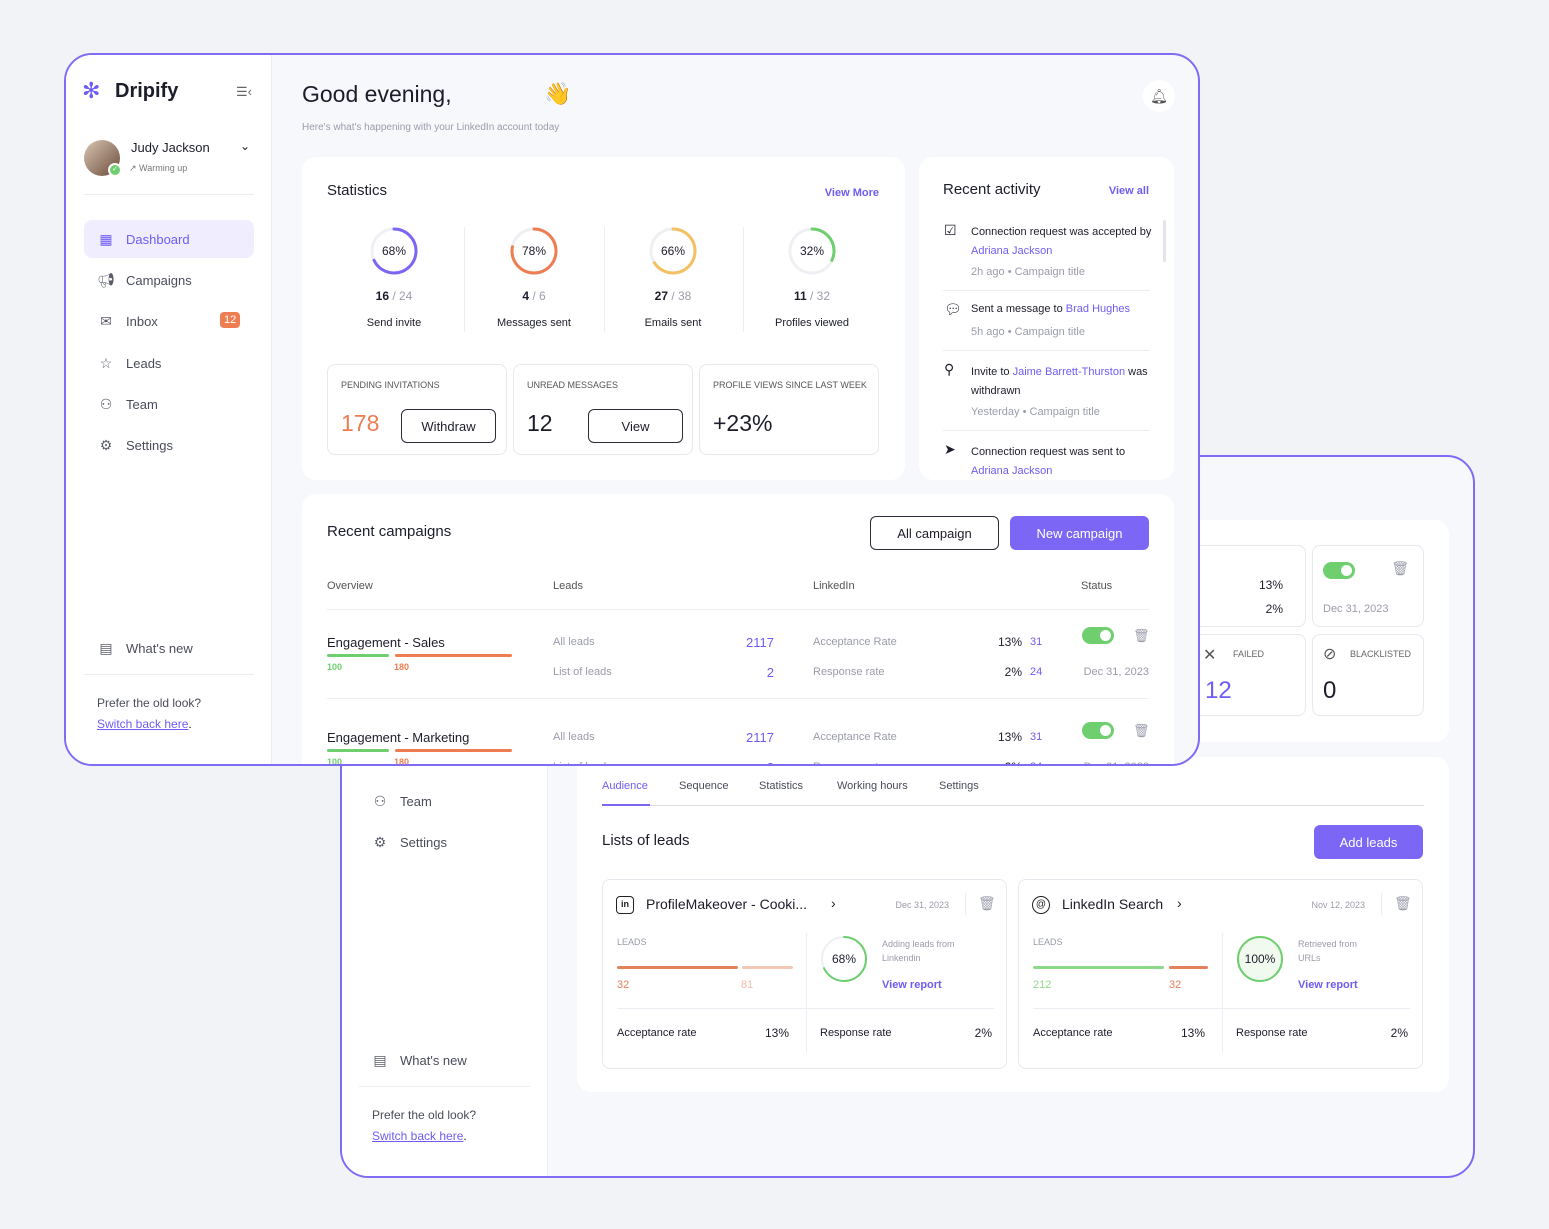 This screenshot has width=1549, height=1229. I want to click on stat-count: 16 / 24, so click(394, 296).